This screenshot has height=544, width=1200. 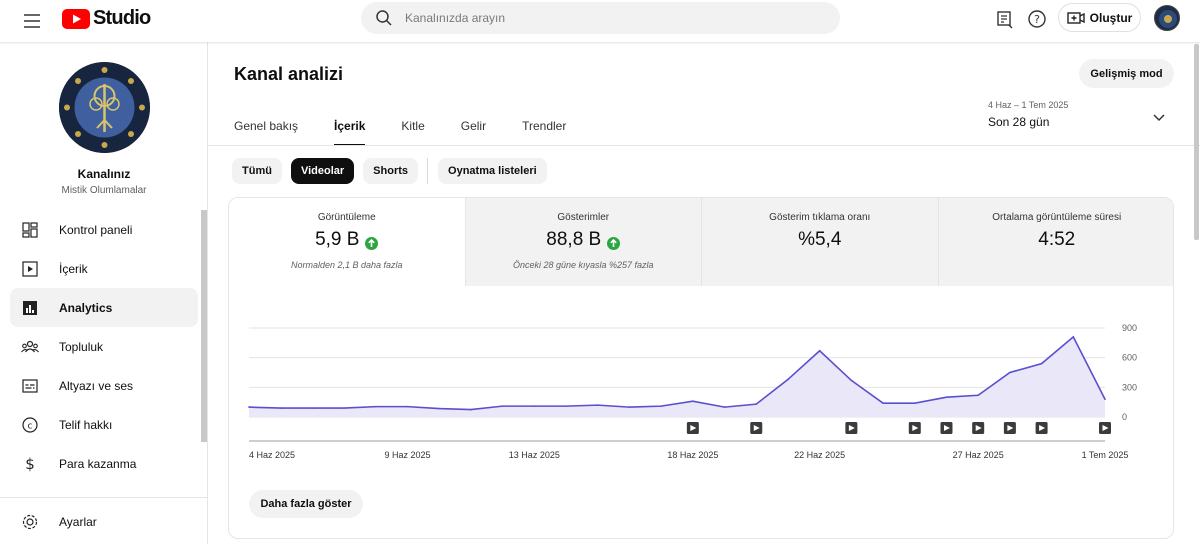 What do you see at coordinates (1028, 105) in the screenshot?
I see `date-range-dates: 4 Haz – 1 Tem 2025` at bounding box center [1028, 105].